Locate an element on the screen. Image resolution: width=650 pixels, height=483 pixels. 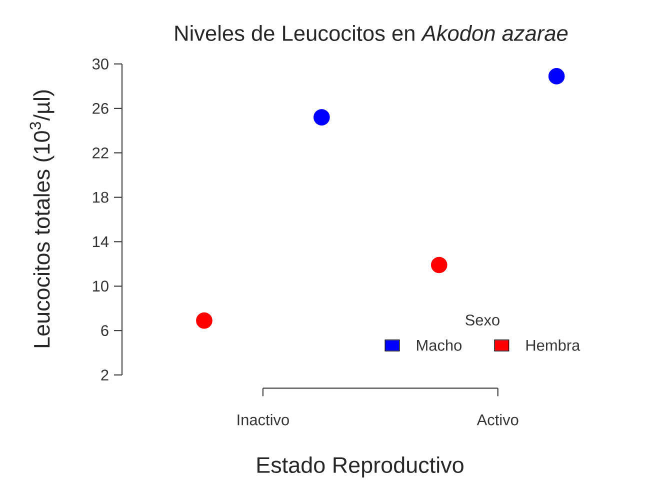
y-tick-label: 14 is located at coordinates (101, 242).